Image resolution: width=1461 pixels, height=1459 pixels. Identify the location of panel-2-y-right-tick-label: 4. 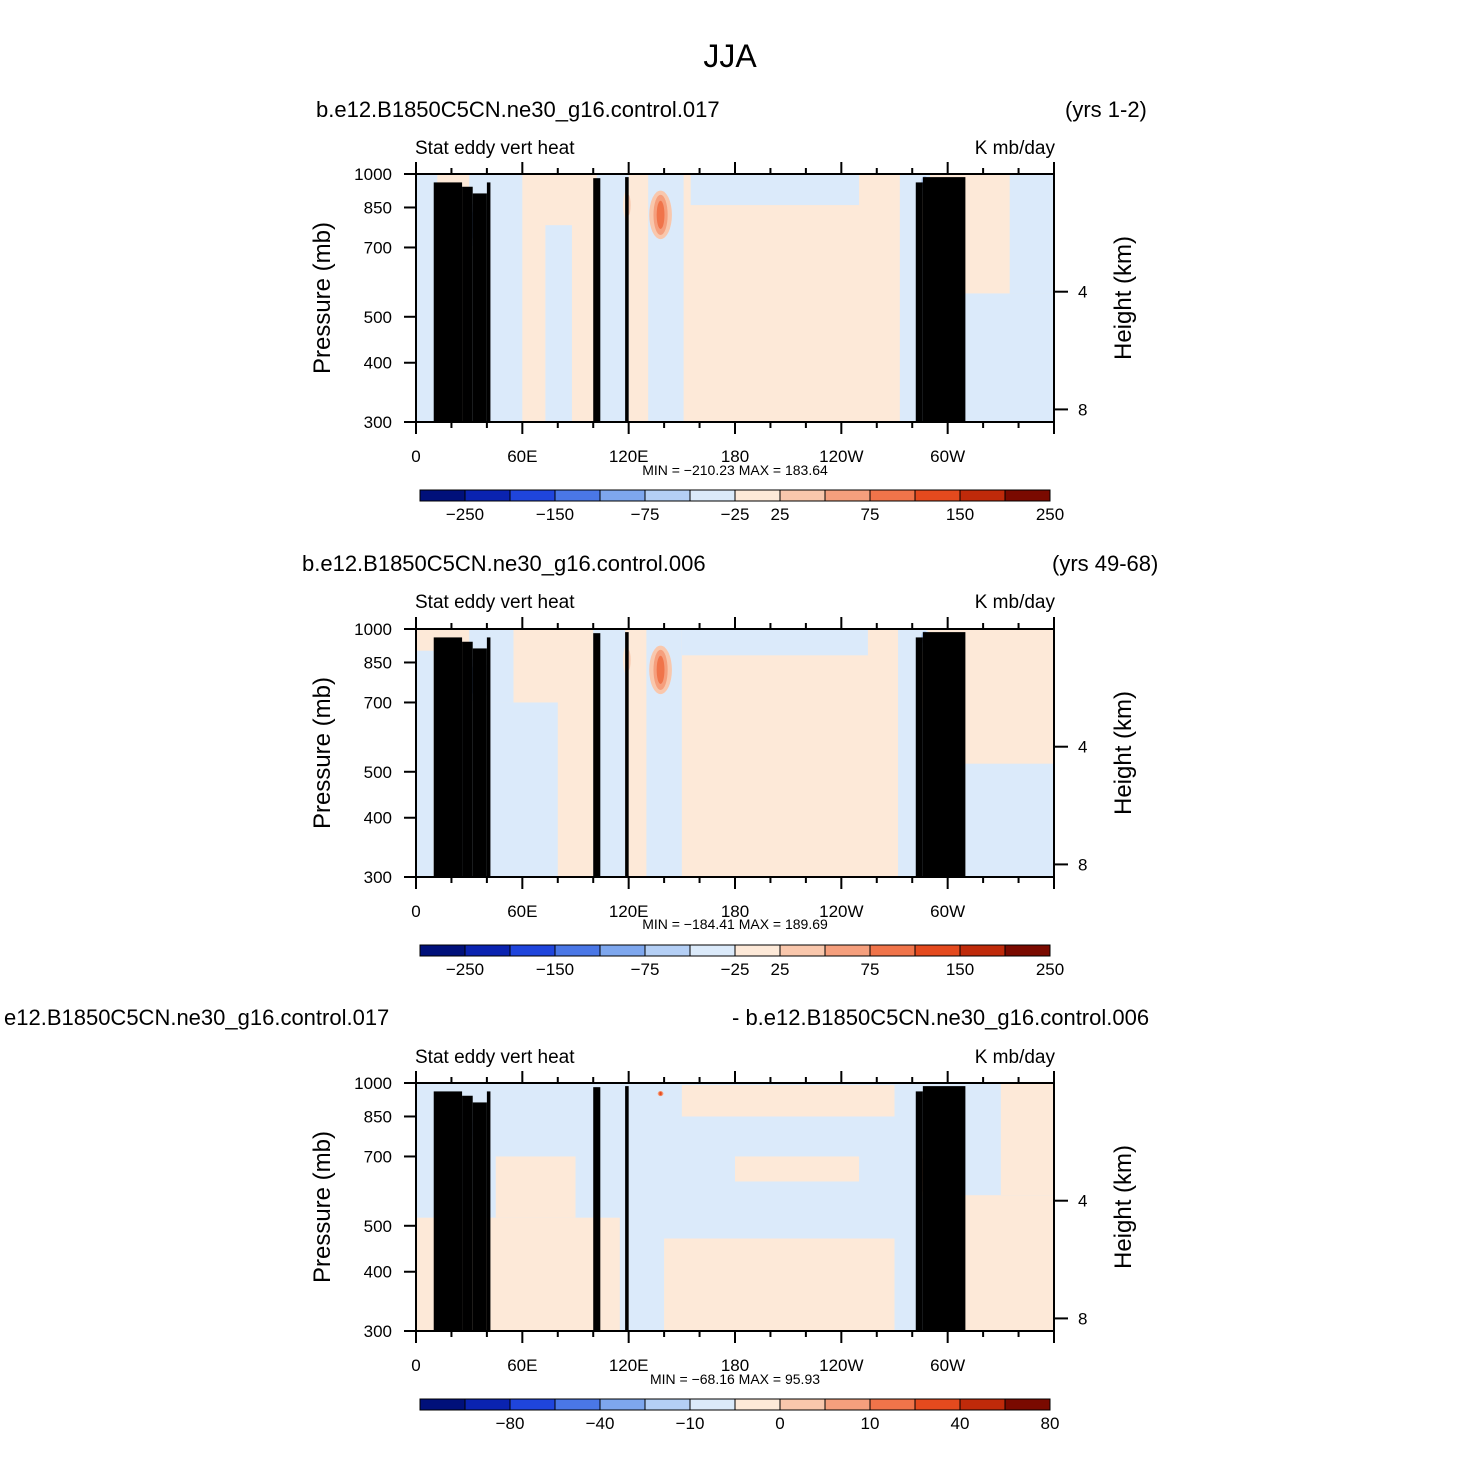
(1082, 747).